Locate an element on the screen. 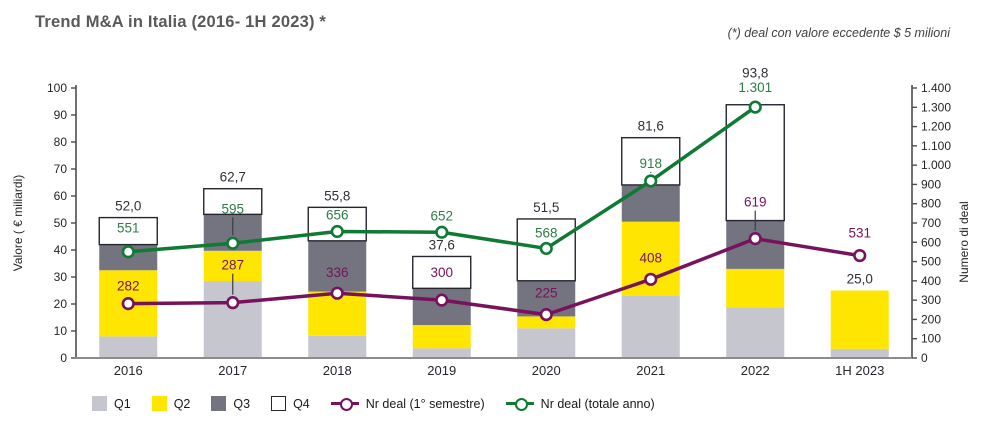 Image resolution: width=1004 pixels, height=429 pixels. right-axis-tick-label: 200 is located at coordinates (931, 319).